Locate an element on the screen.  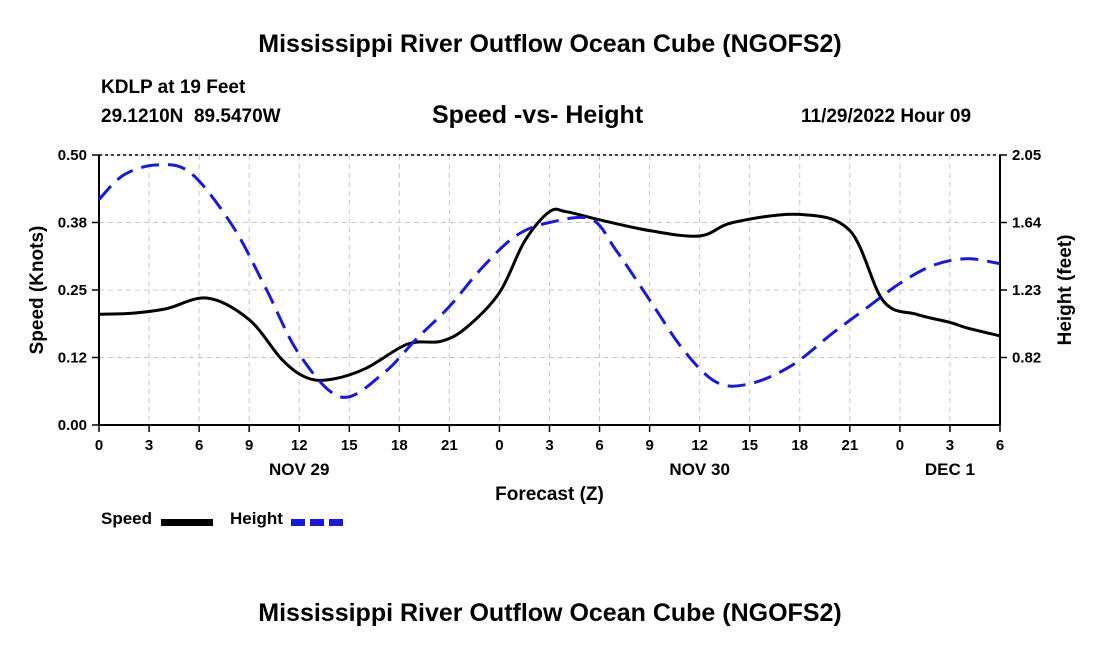
y-tick-label: 0.38 is located at coordinates (72, 223).